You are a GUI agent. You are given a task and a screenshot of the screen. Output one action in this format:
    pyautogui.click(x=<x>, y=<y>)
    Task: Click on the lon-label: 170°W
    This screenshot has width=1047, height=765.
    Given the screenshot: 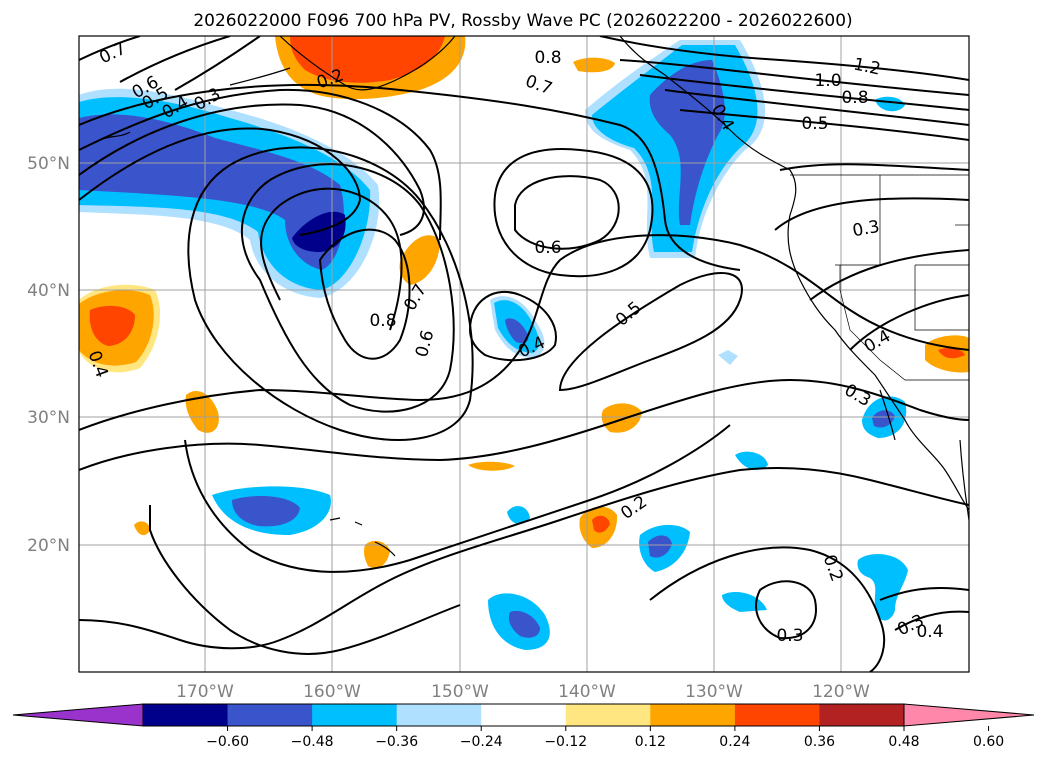 What is the action you would take?
    pyautogui.click(x=205, y=692)
    